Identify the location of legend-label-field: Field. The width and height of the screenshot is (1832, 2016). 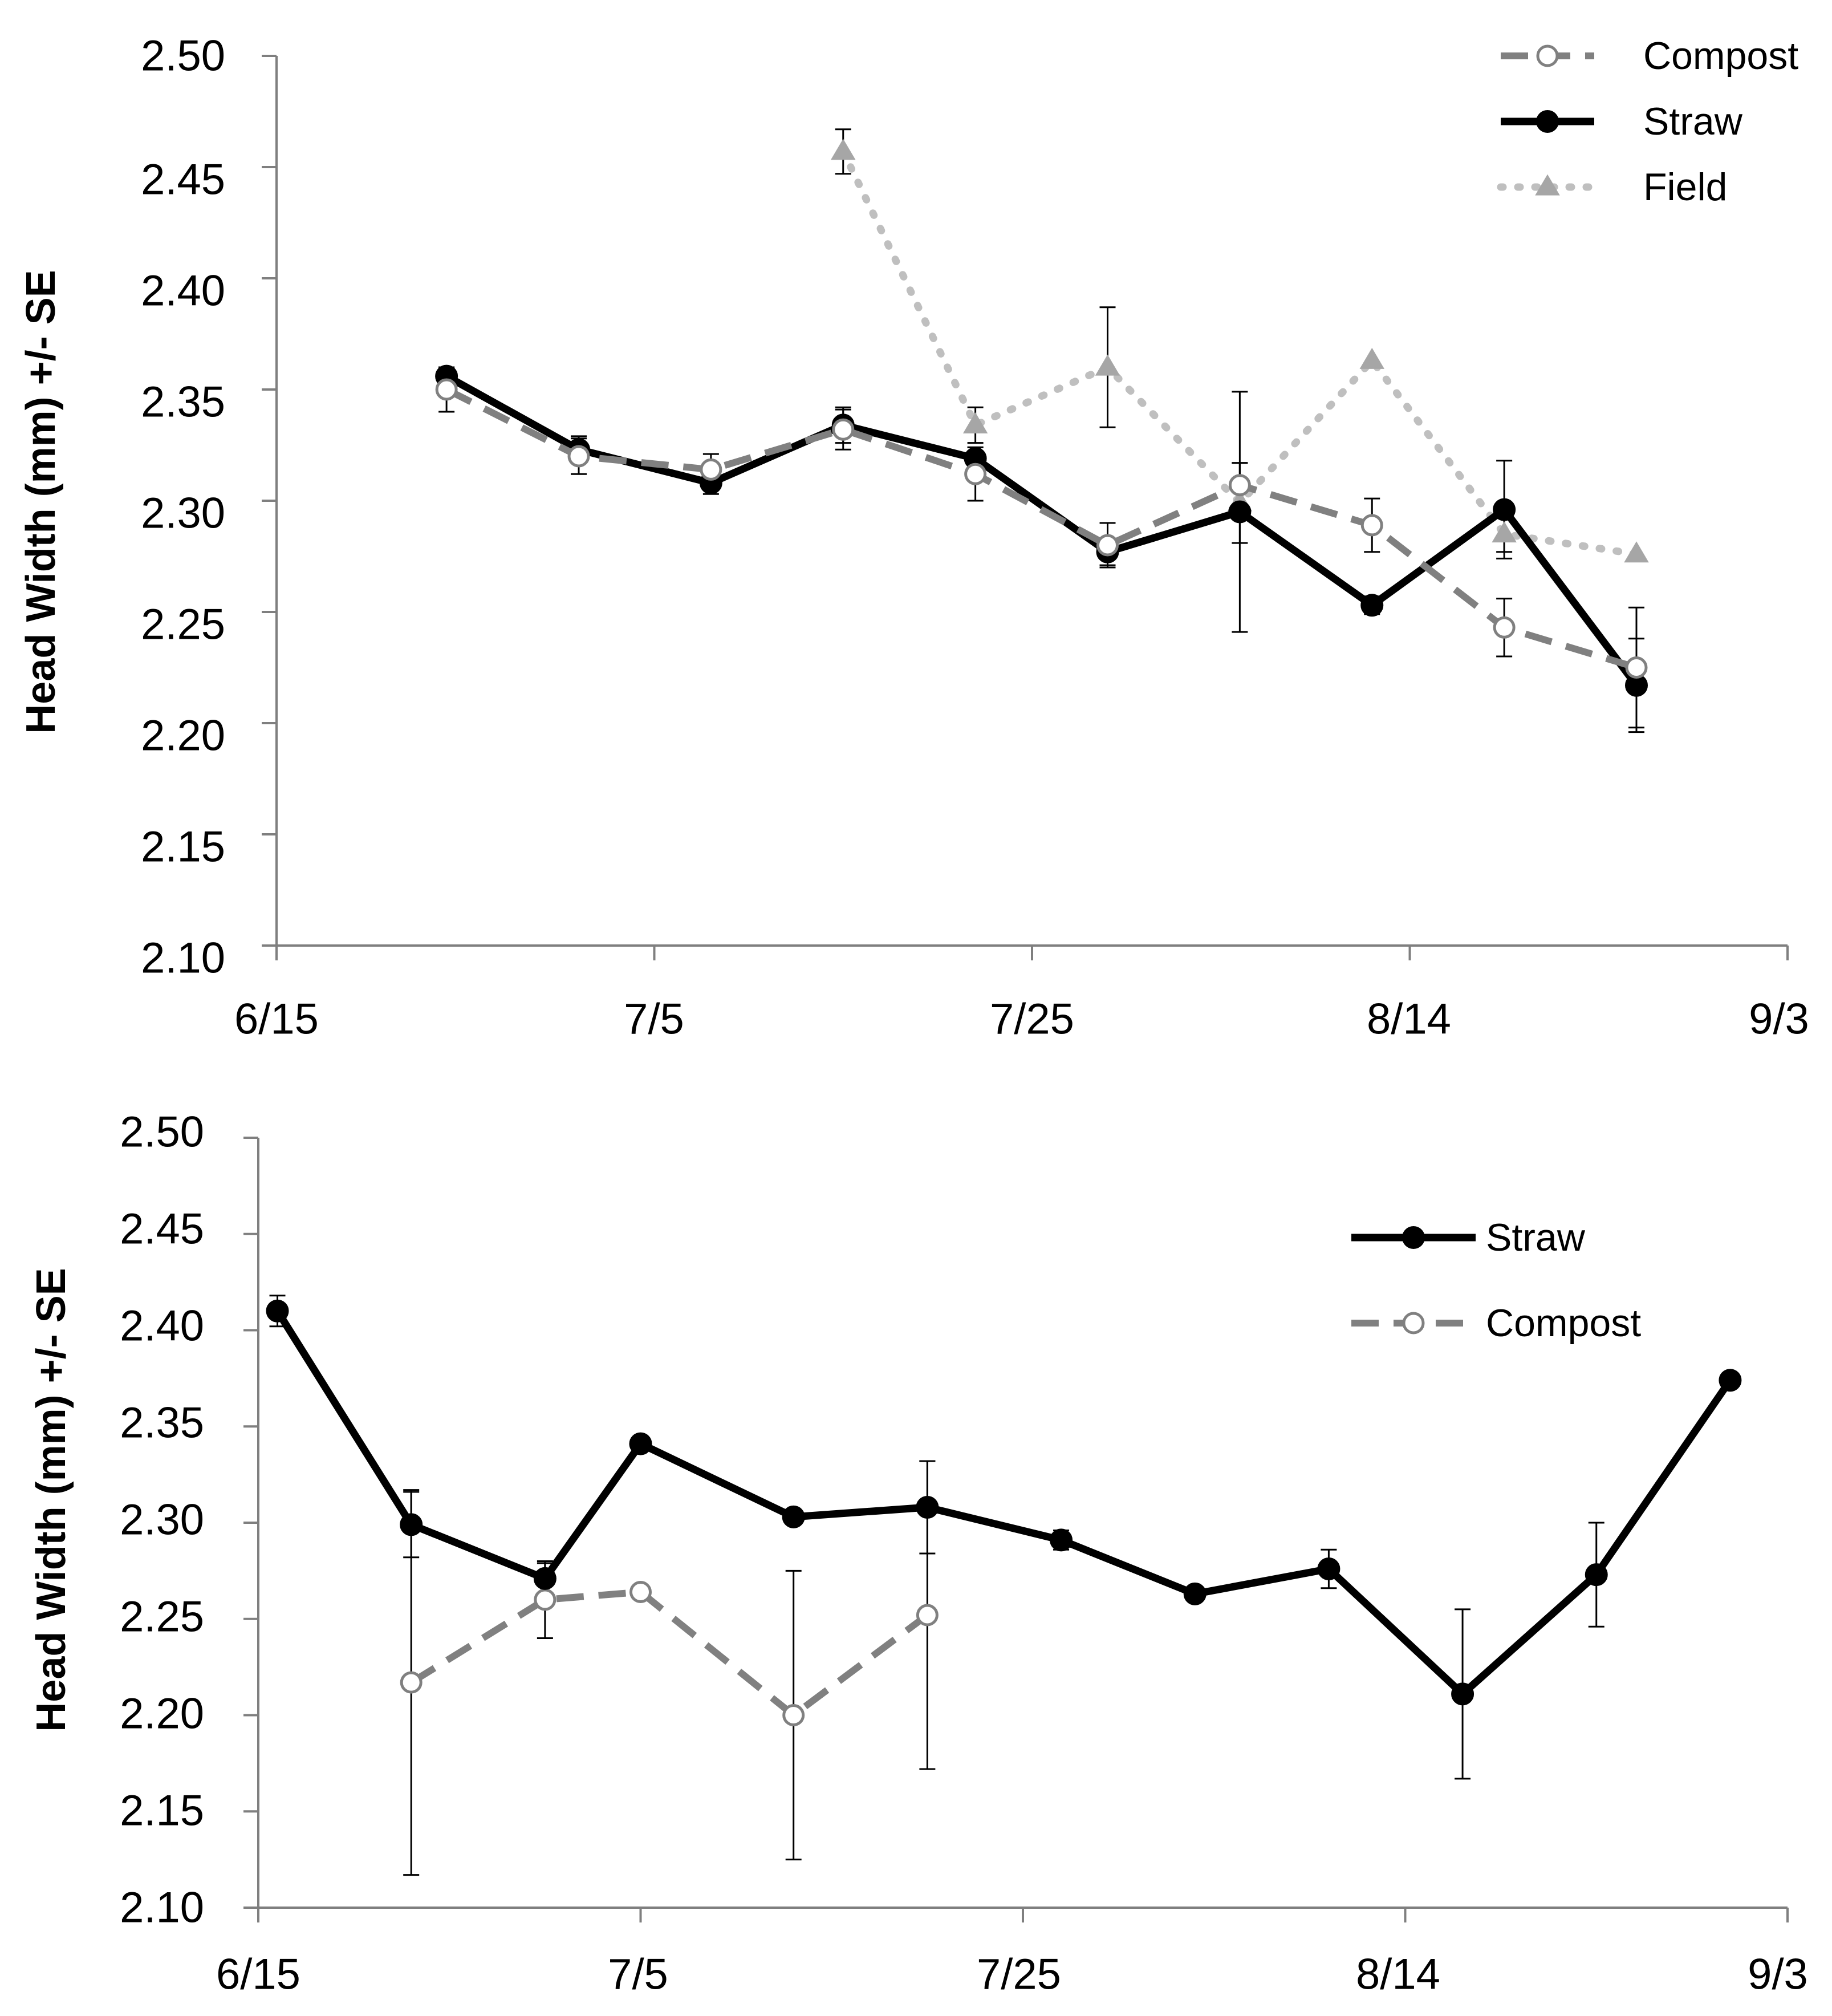
(1685, 187).